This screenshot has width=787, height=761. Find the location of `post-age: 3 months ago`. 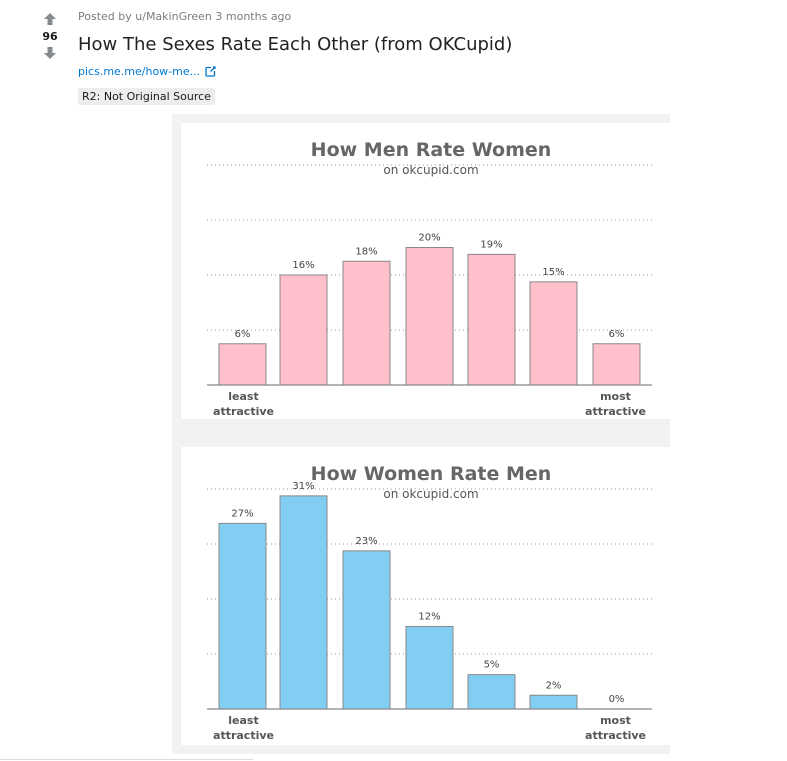

post-age: 3 months ago is located at coordinates (253, 16).